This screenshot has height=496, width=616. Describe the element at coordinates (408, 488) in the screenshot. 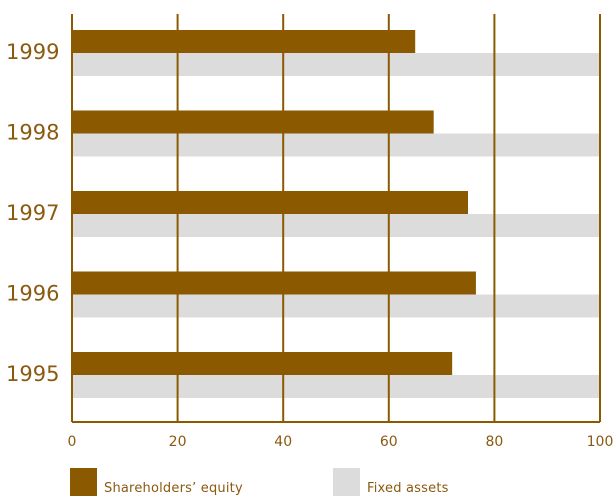

I see `legend-label-fixed-assets: Fixed assets` at that location.